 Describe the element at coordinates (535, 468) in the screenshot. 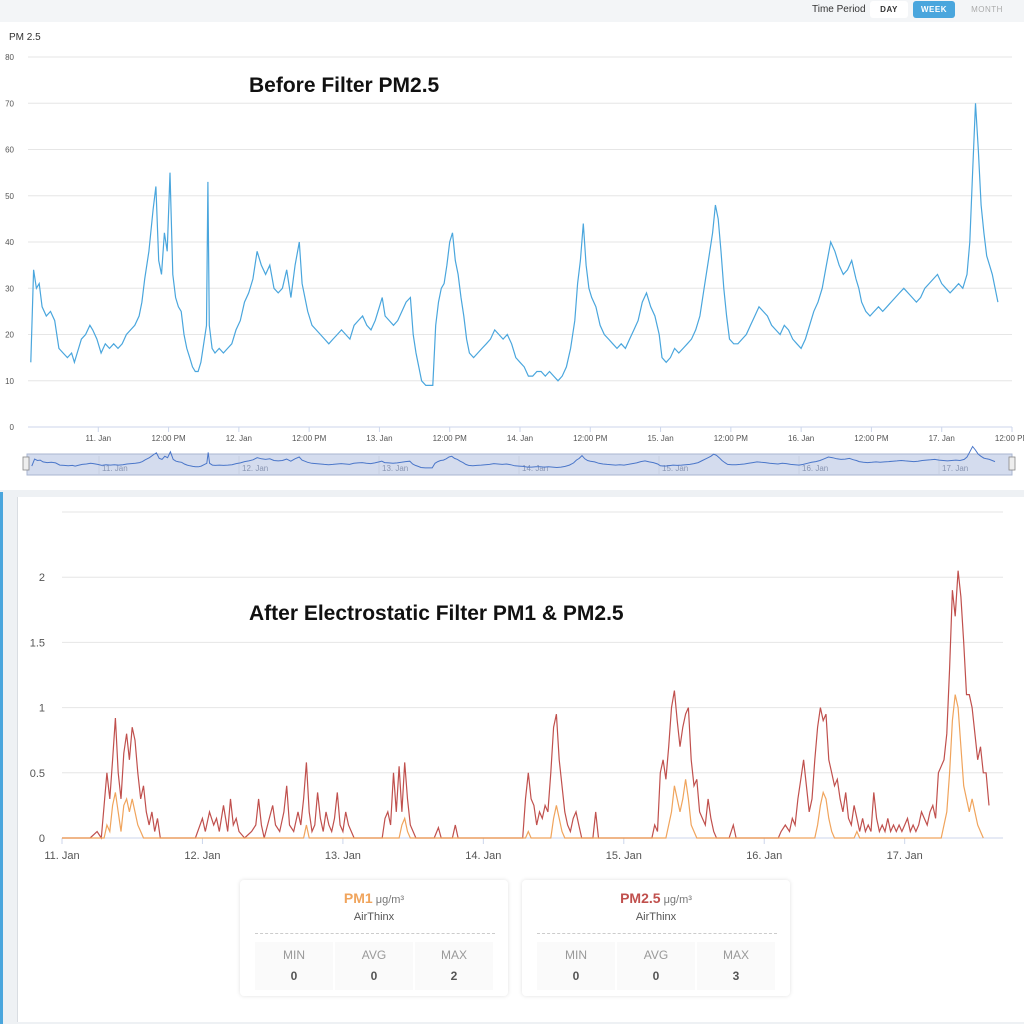

I see `navigator-tick-label: 14. Jan` at that location.